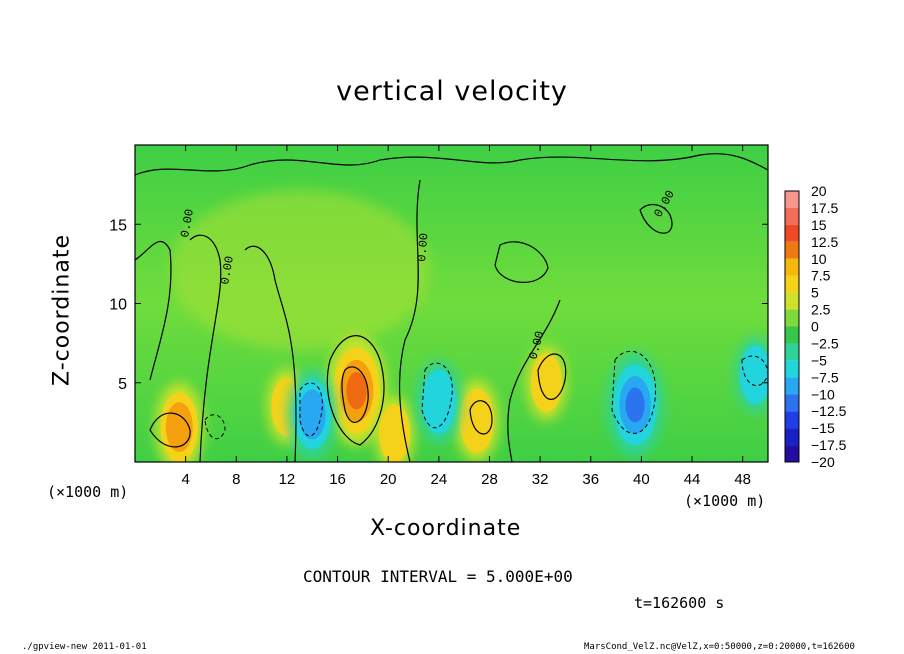 This screenshot has height=654, width=904. What do you see at coordinates (815, 293) in the screenshot?
I see `colorbar-label: 5` at bounding box center [815, 293].